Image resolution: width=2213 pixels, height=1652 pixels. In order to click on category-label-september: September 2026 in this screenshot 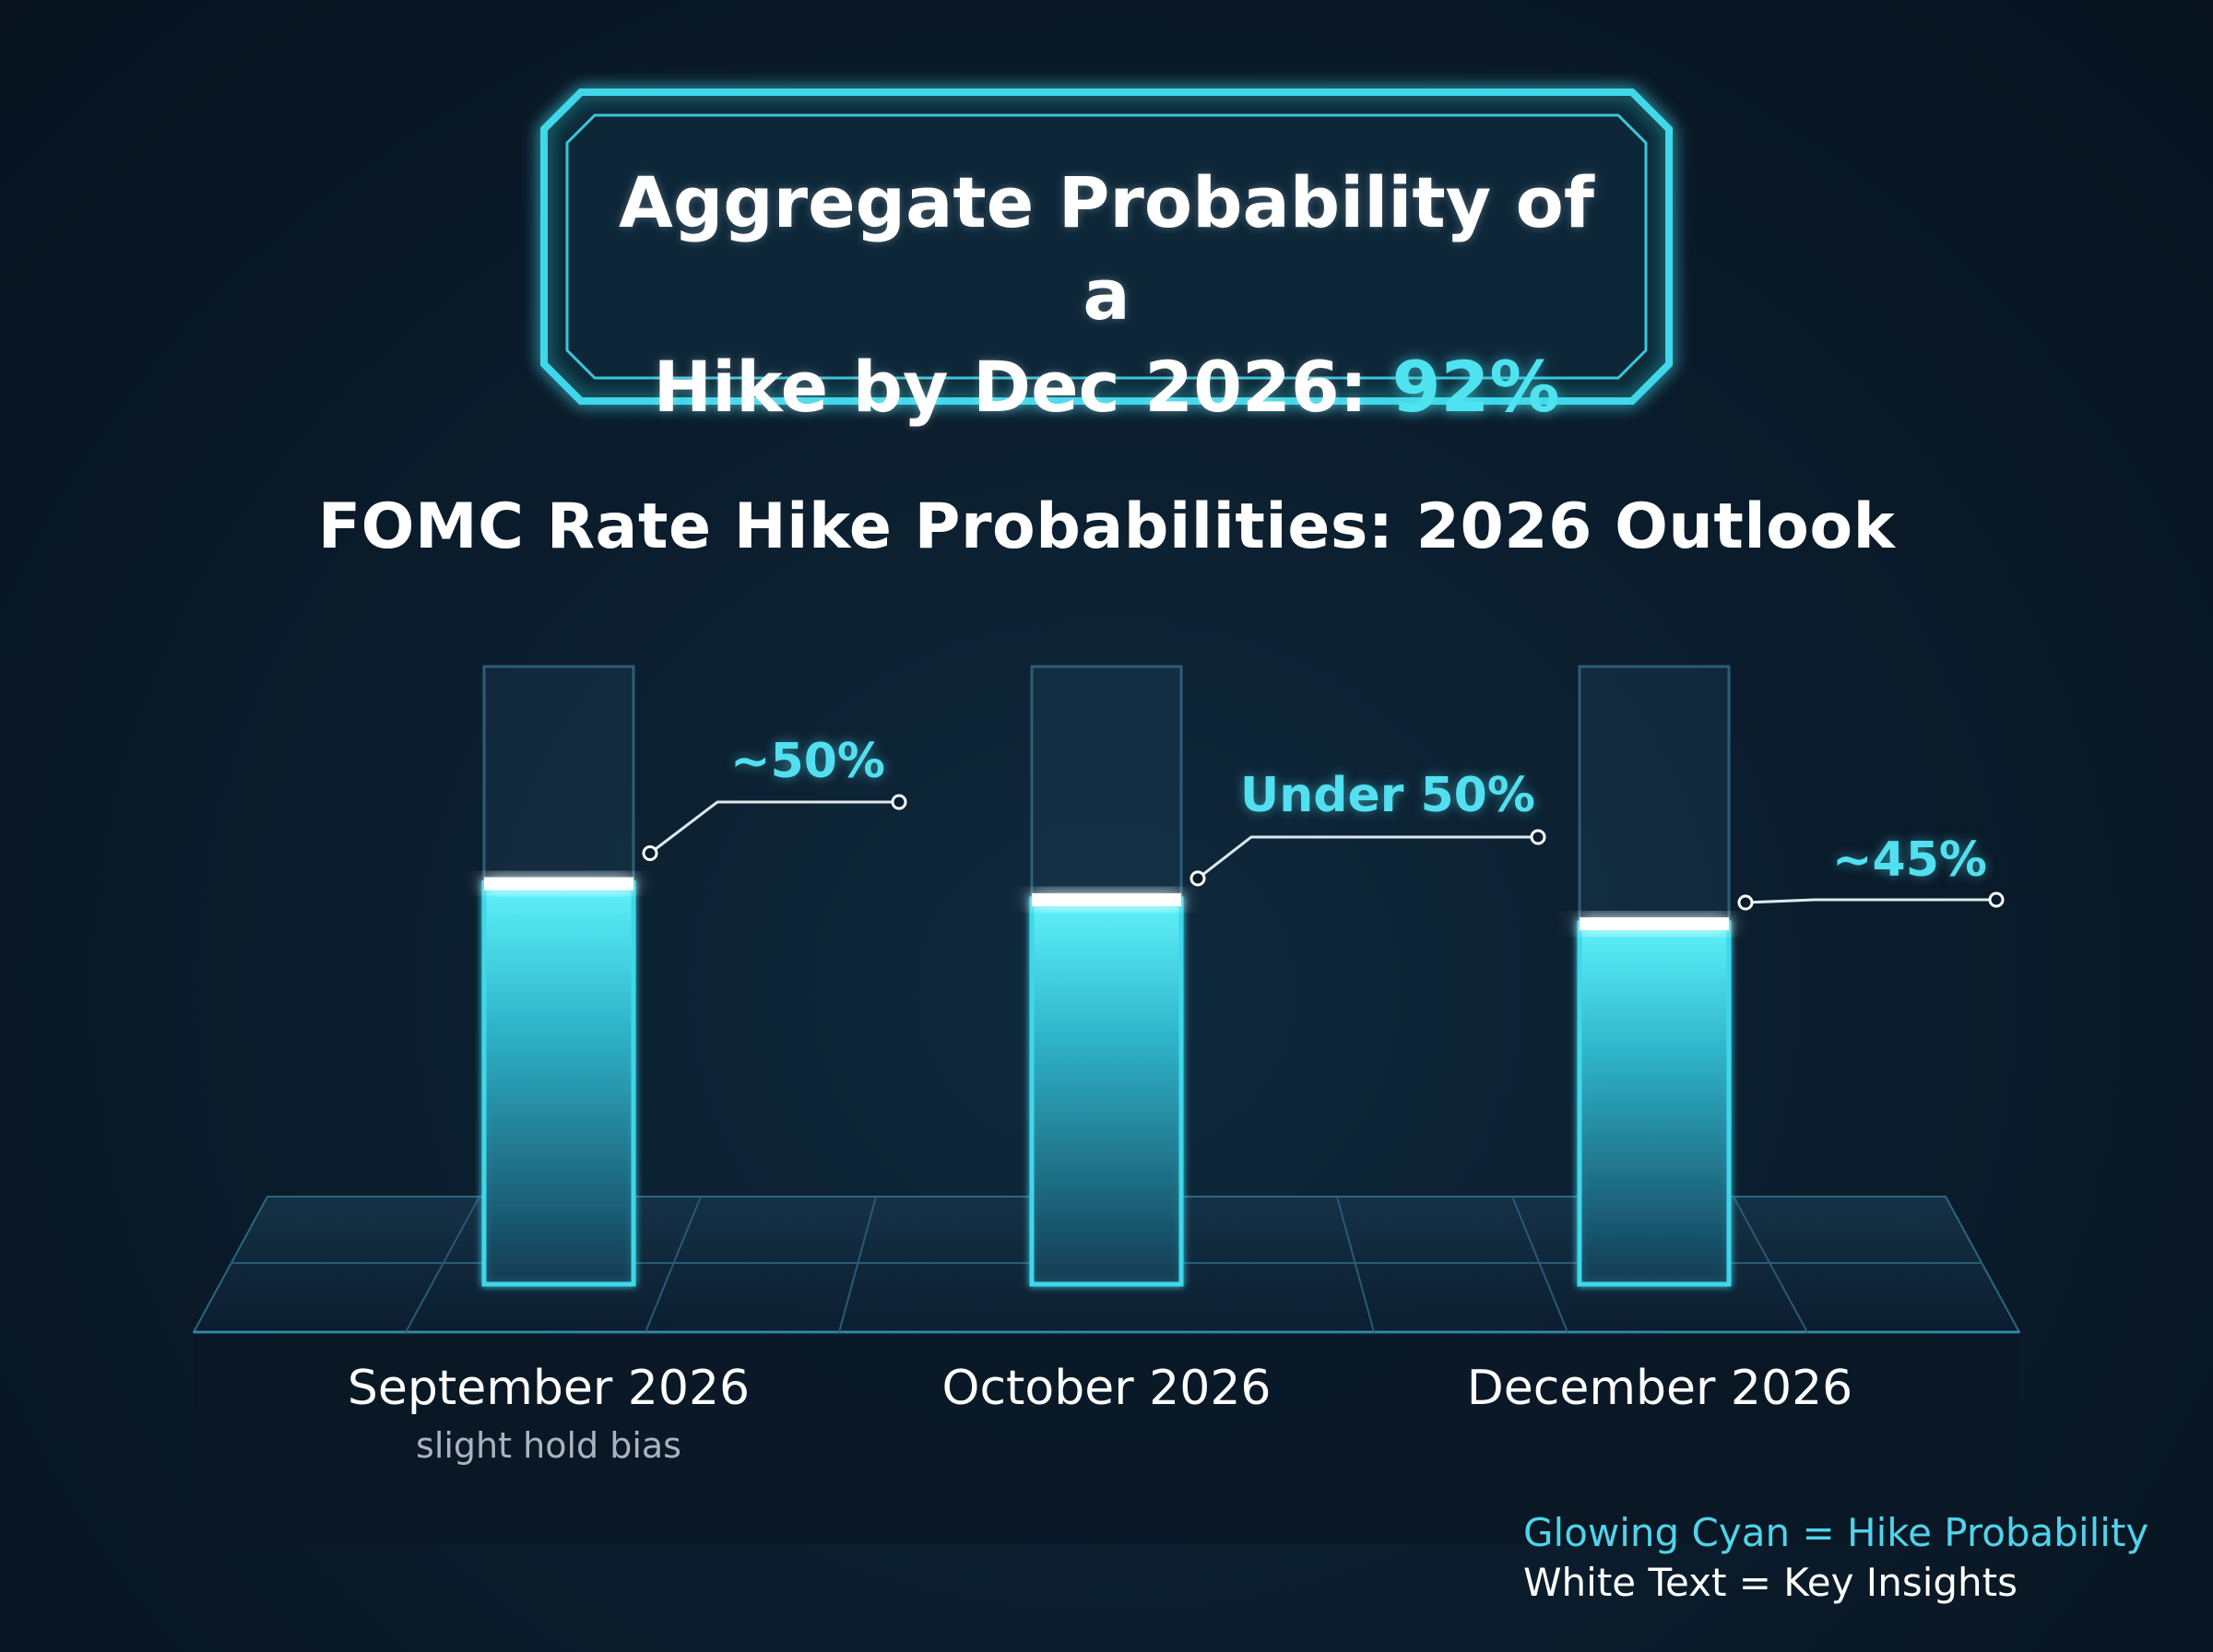, I will do `click(549, 1388)`.